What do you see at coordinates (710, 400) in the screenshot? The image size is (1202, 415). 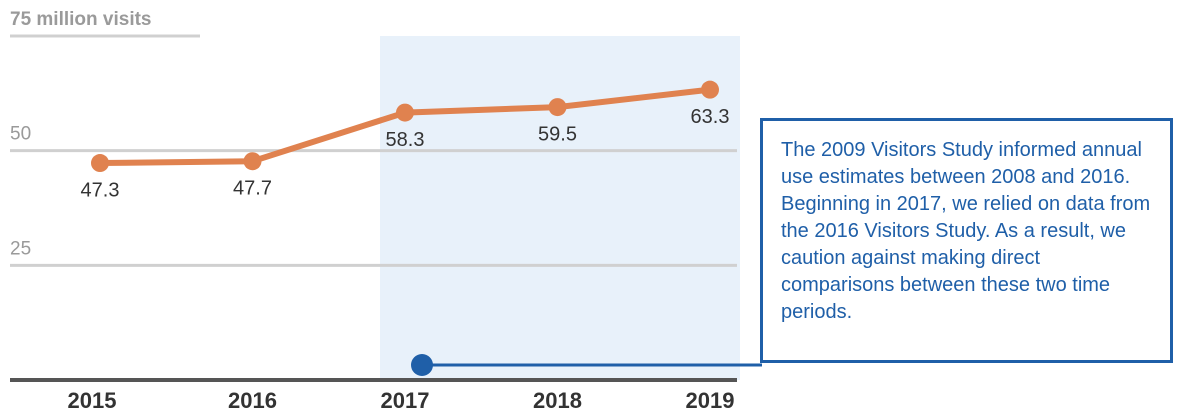 I see `x-tick-label: 2019` at bounding box center [710, 400].